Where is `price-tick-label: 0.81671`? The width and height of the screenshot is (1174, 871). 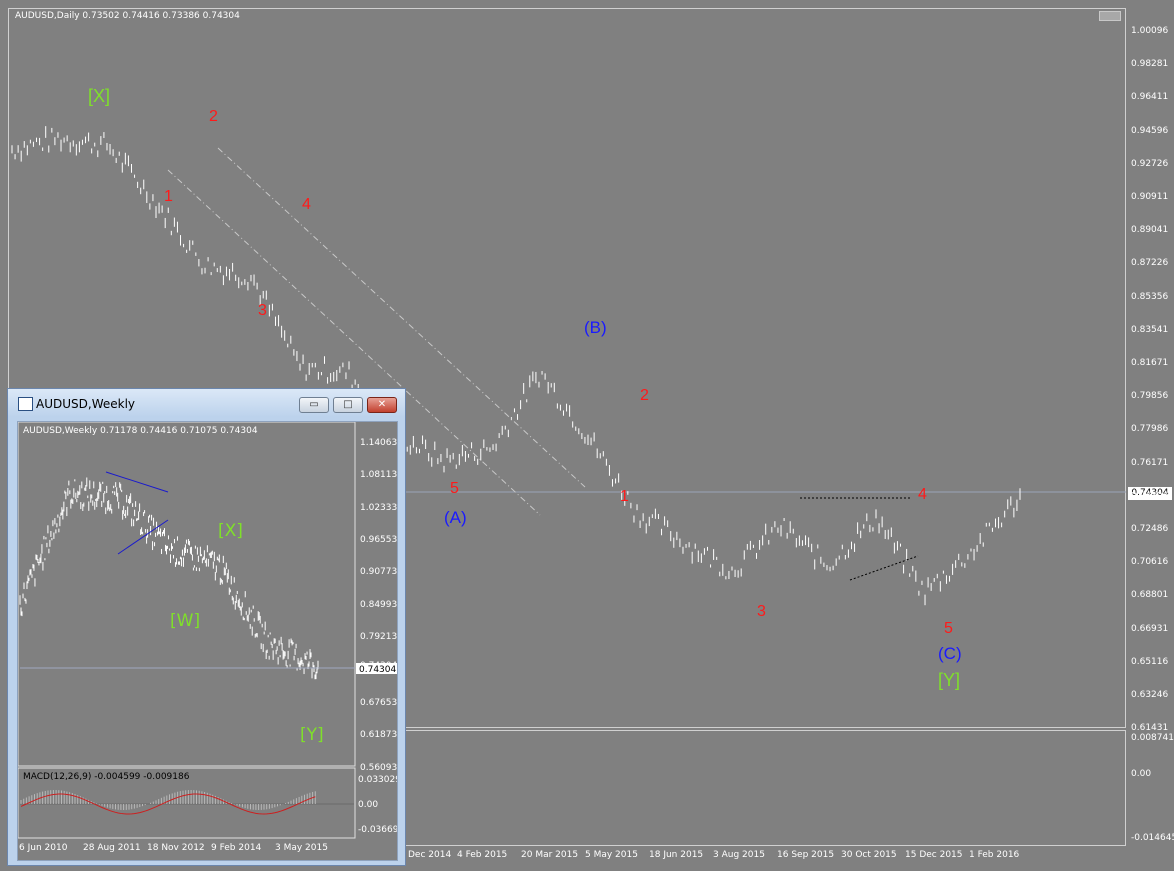
price-tick-label: 0.81671 is located at coordinates (1150, 363).